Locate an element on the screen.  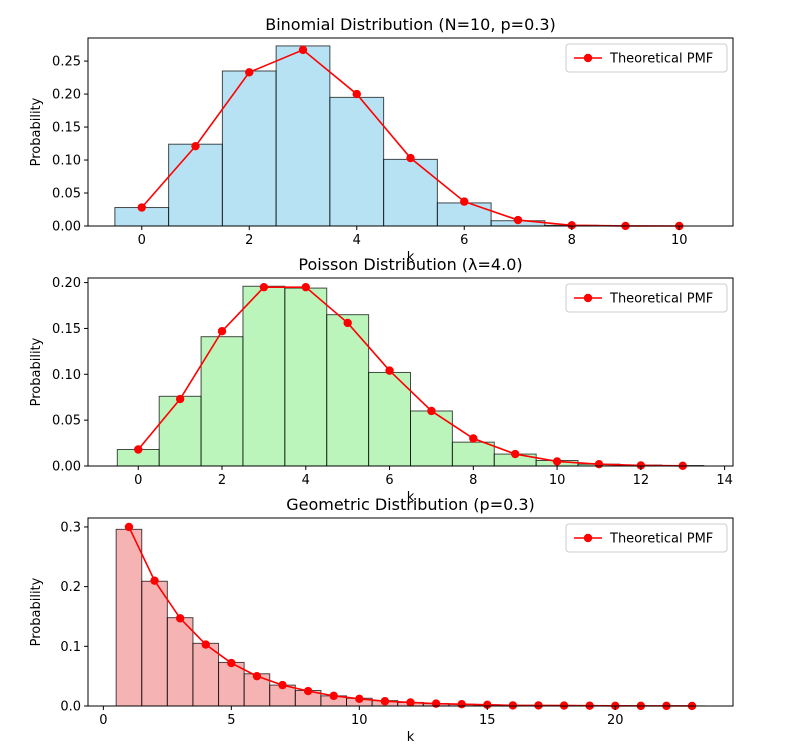
y-tick-label: 0.25 is located at coordinates (66, 62).